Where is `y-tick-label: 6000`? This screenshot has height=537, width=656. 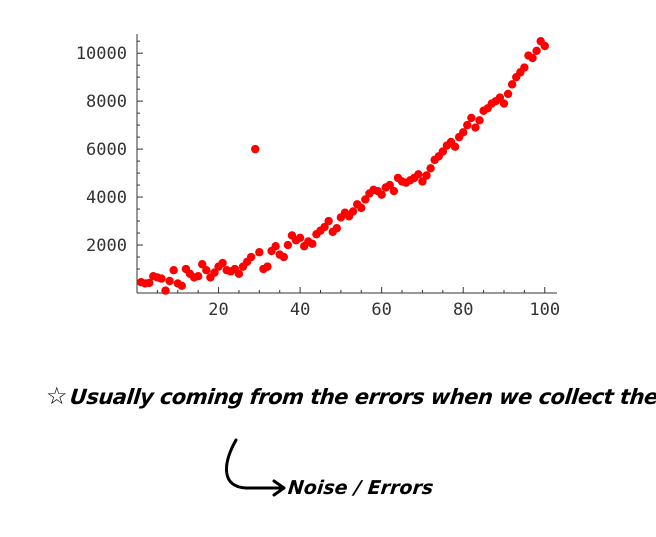
y-tick-label: 6000 is located at coordinates (106, 150).